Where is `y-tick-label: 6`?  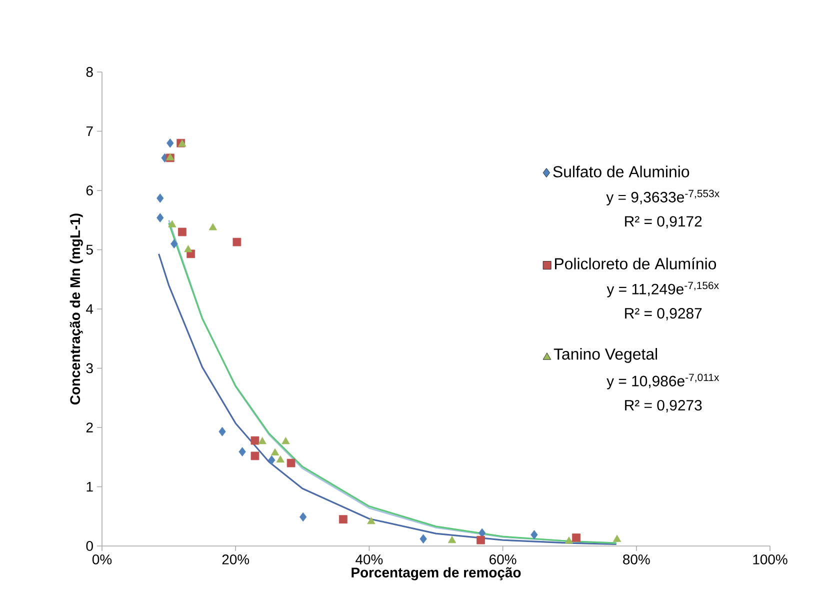 y-tick-label: 6 is located at coordinates (89, 191).